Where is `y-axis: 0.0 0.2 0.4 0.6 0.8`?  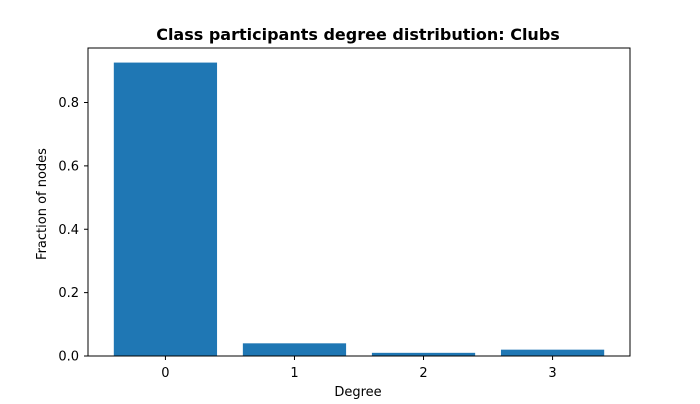
y-axis: 0.0 0.2 0.4 0.6 0.8 is located at coordinates (73, 230).